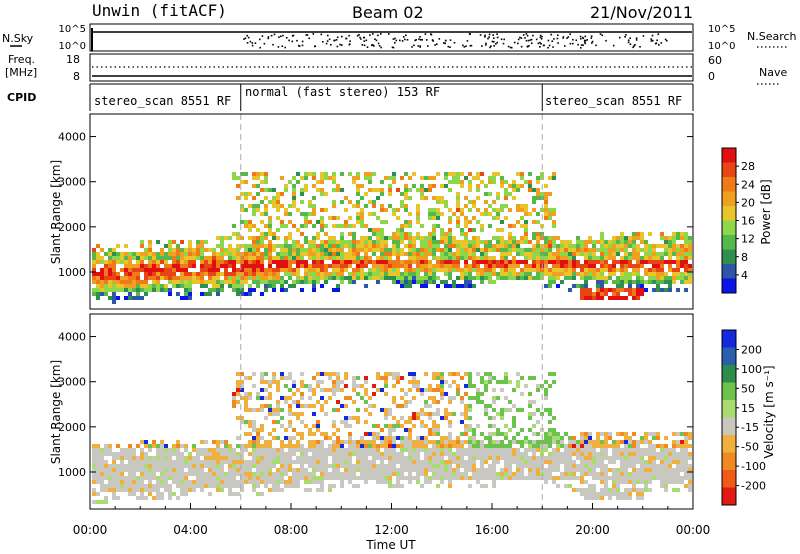  I want to click on date-title: 21/Nov/2011, so click(641, 12).